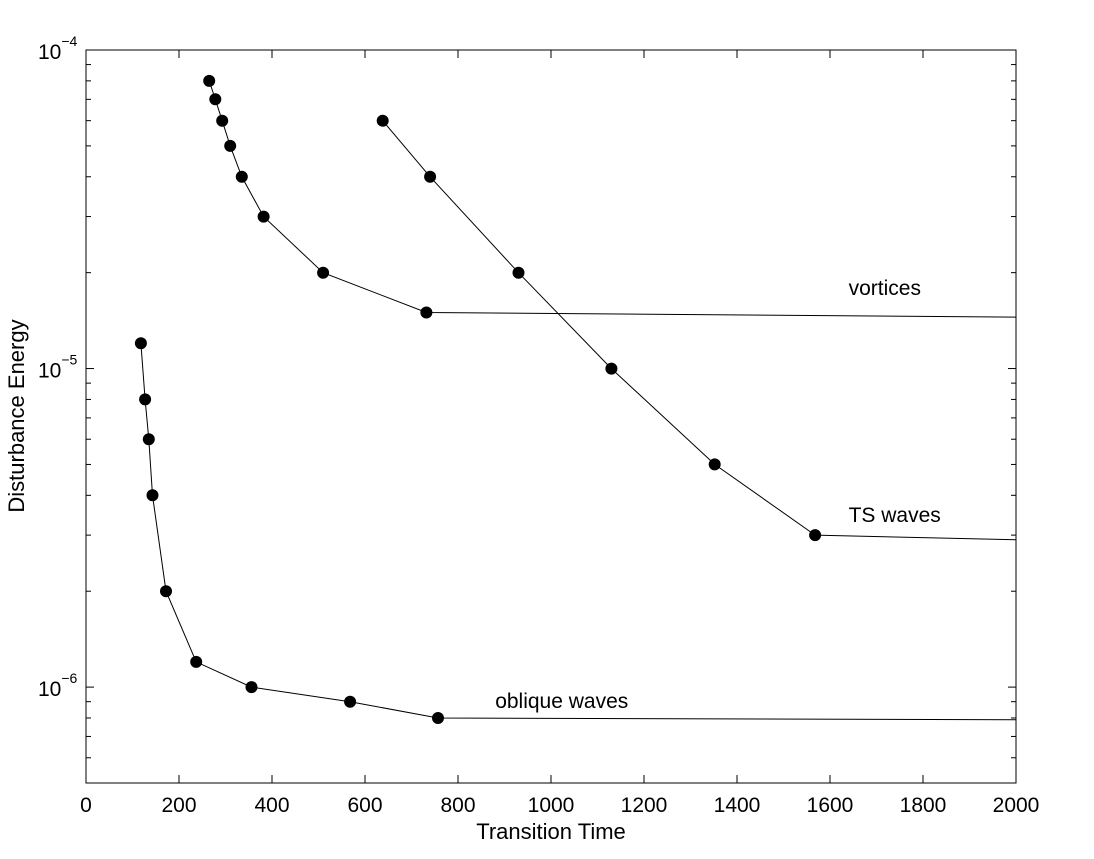 This screenshot has height=859, width=1094. Describe the element at coordinates (551, 805) in the screenshot. I see `x-tick-label: 1000` at that location.